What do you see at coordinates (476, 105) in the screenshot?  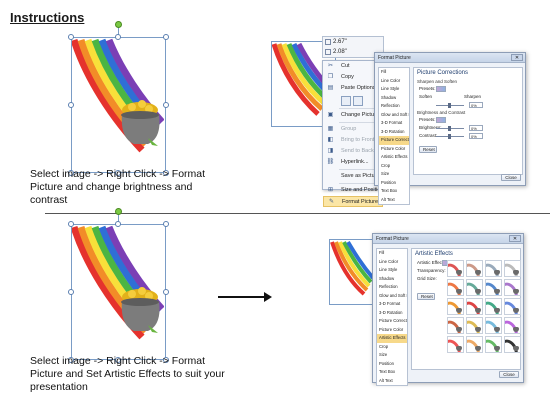 I see `sharpen-value: 0%` at bounding box center [476, 105].